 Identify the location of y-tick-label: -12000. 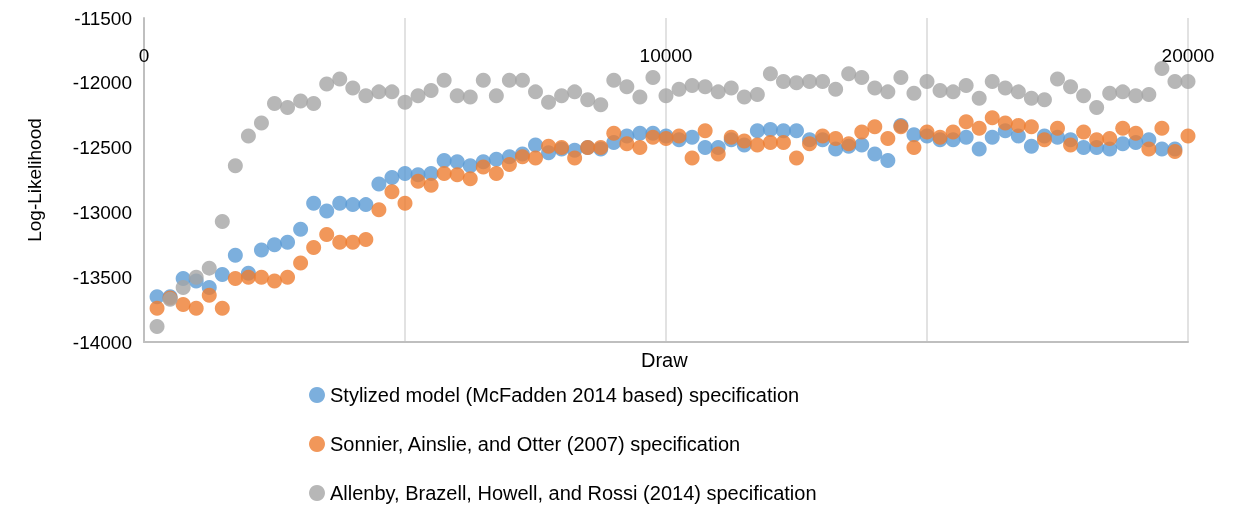
(102, 83).